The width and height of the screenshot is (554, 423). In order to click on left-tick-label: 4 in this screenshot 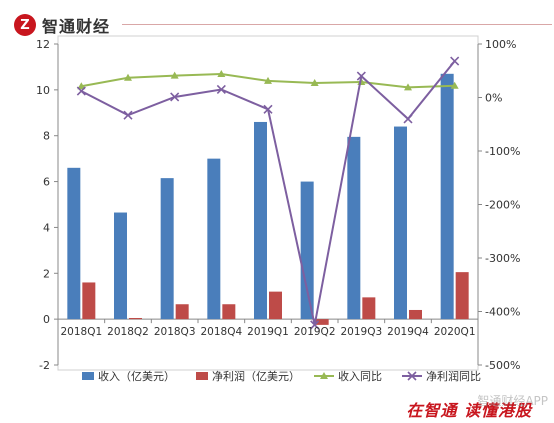, I will do `click(46, 227)`.